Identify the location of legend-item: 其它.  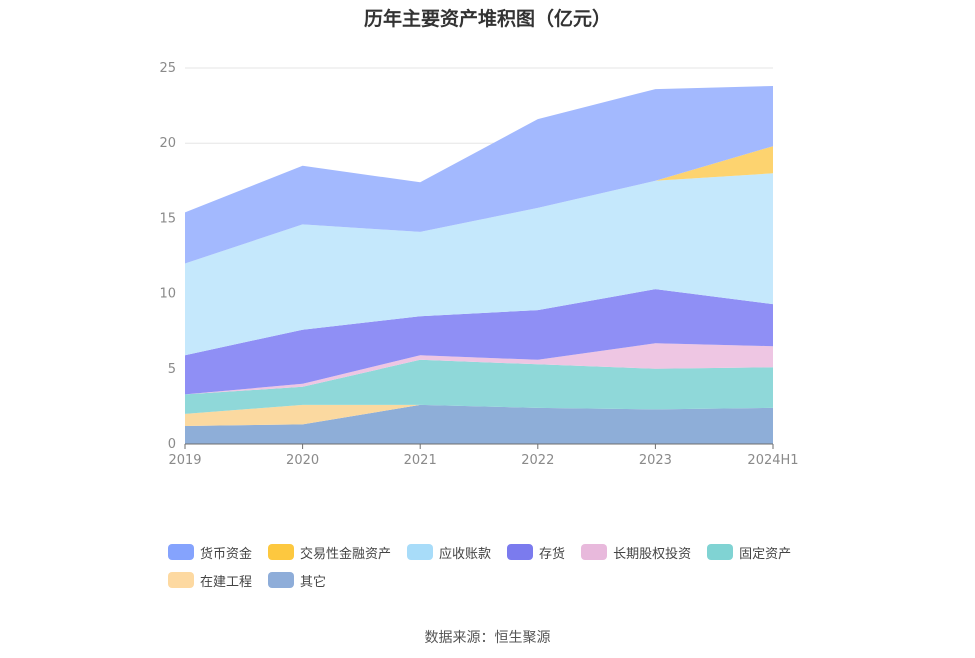
(297, 580).